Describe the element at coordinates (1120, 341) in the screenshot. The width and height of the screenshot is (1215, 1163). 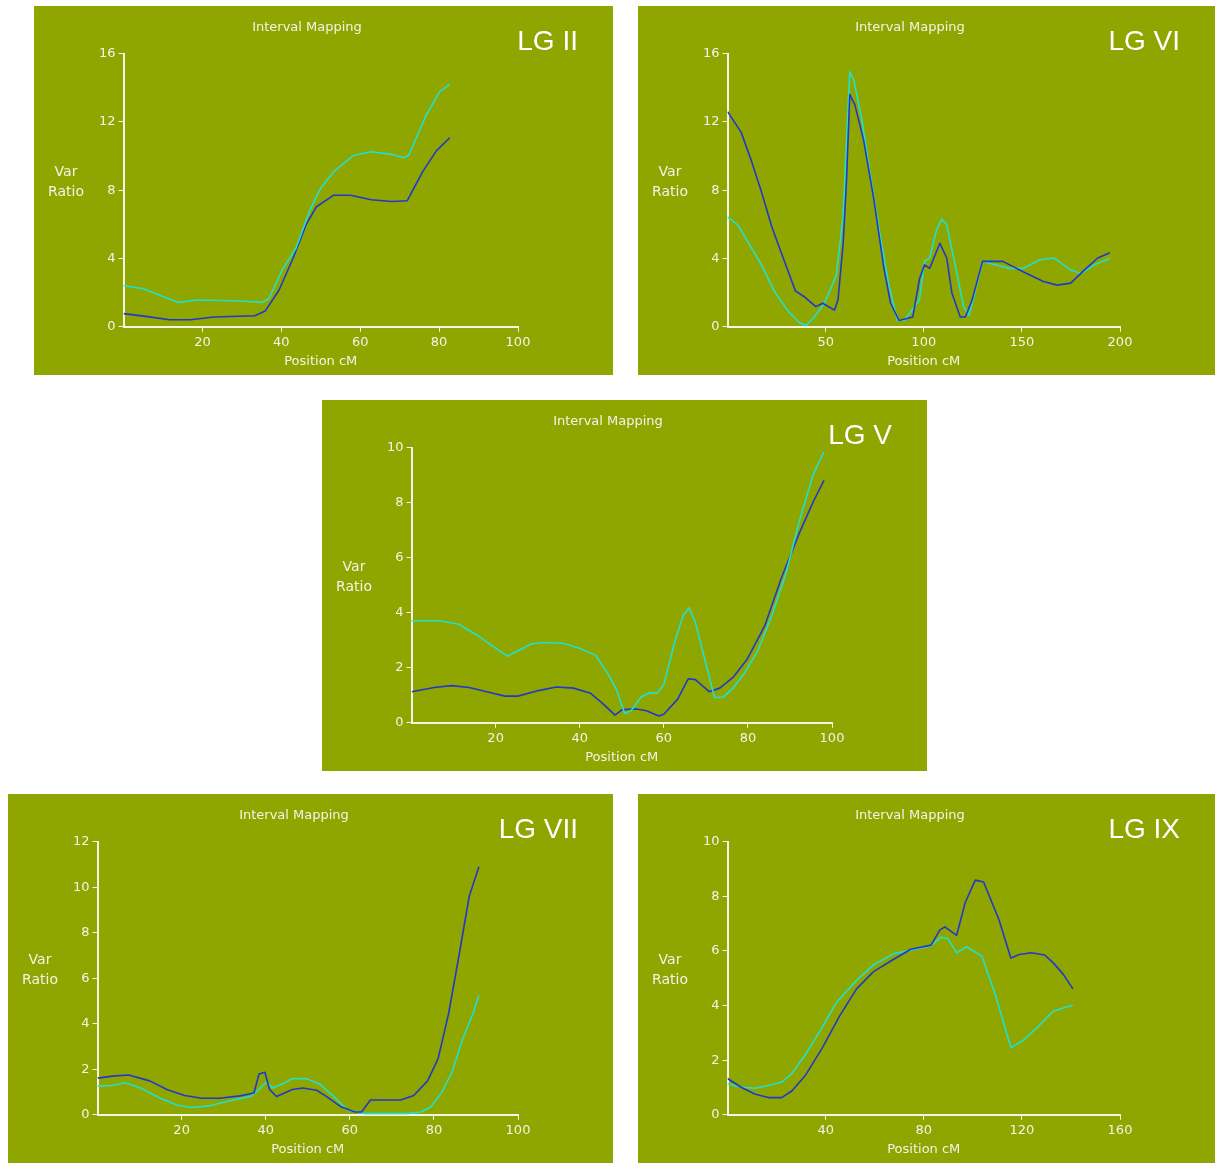
I see `x-tick-label: 200` at that location.